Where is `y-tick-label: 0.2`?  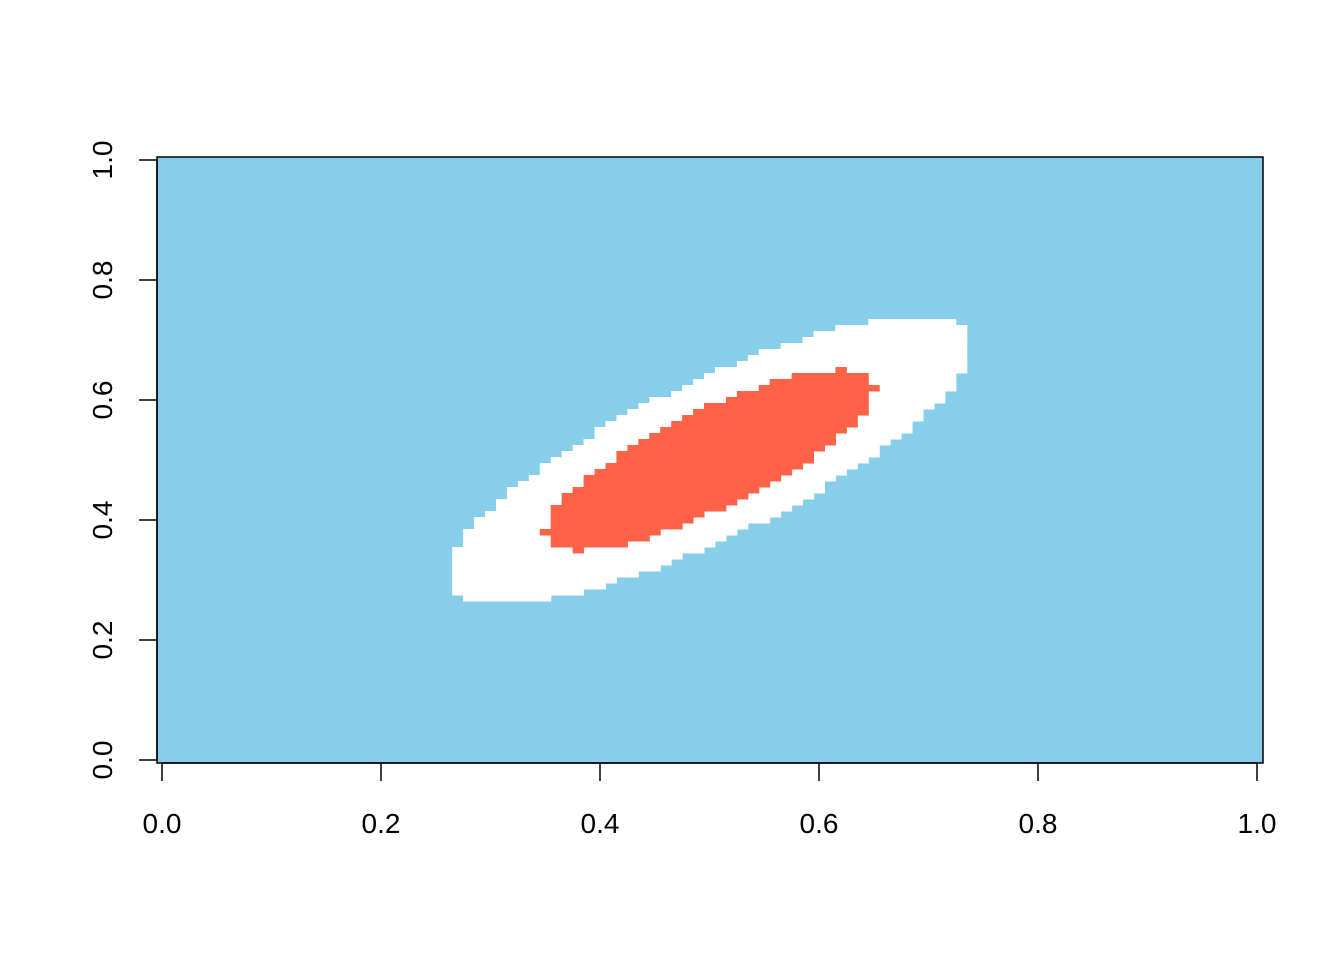
y-tick-label: 0.2 is located at coordinates (102, 640).